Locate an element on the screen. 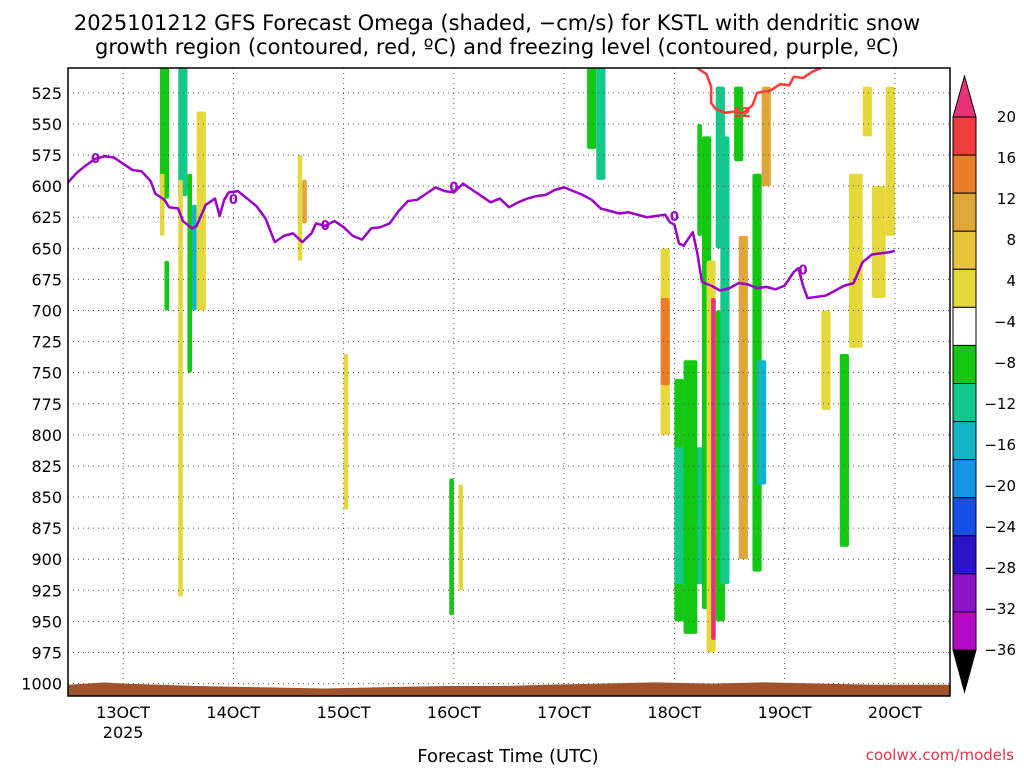 The height and width of the screenshot is (768, 1024). y-tick-label: 875 is located at coordinates (46, 528).